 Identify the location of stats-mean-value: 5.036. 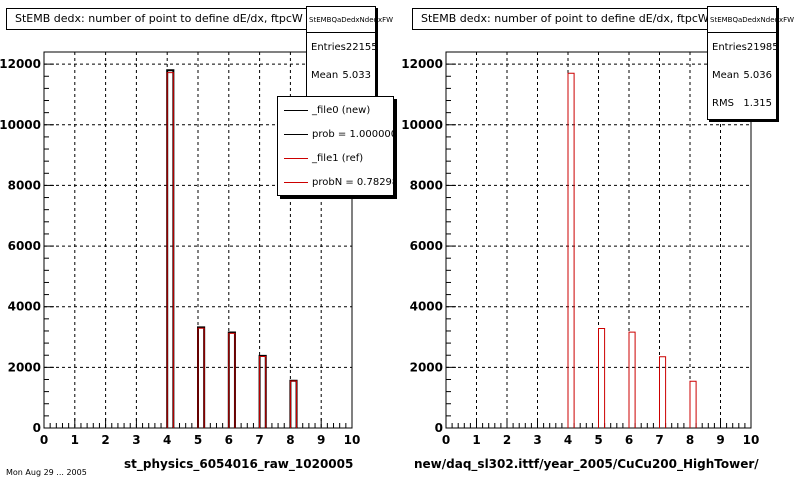
(757, 75).